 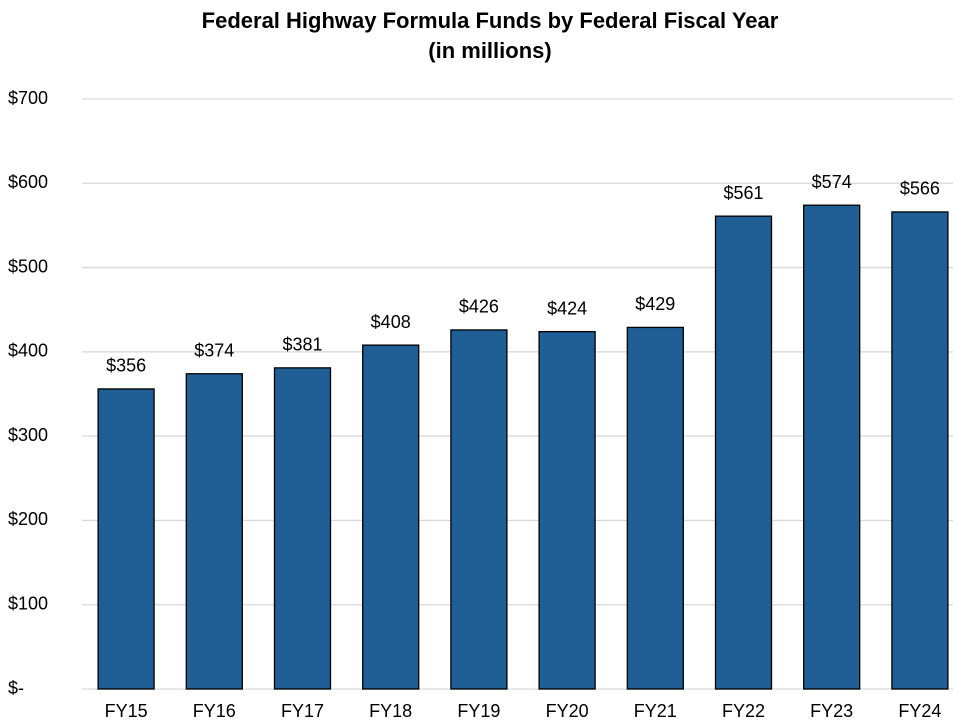 I want to click on data-label: $424, so click(x=567, y=308).